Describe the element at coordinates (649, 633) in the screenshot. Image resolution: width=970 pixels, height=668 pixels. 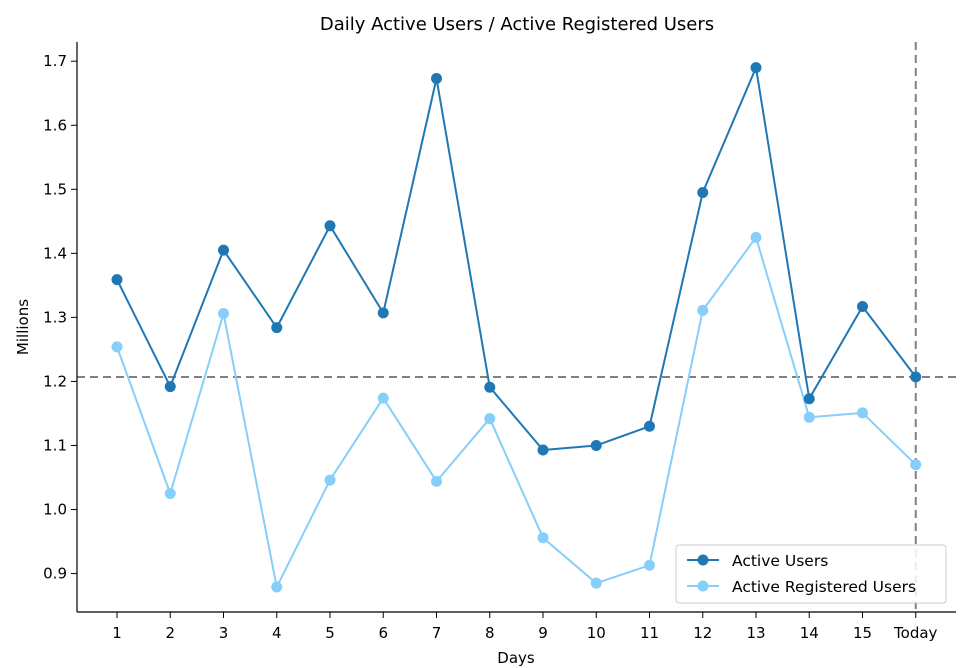
I see `x-tick-label: 11` at that location.